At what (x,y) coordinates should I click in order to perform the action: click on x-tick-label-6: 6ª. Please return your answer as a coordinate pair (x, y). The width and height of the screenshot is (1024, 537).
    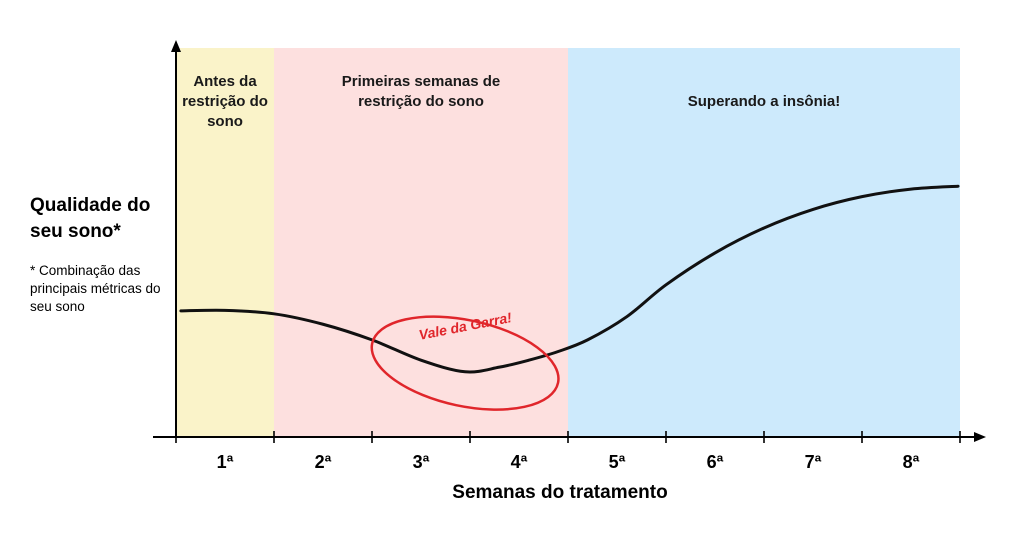
    Looking at the image, I should click on (715, 462).